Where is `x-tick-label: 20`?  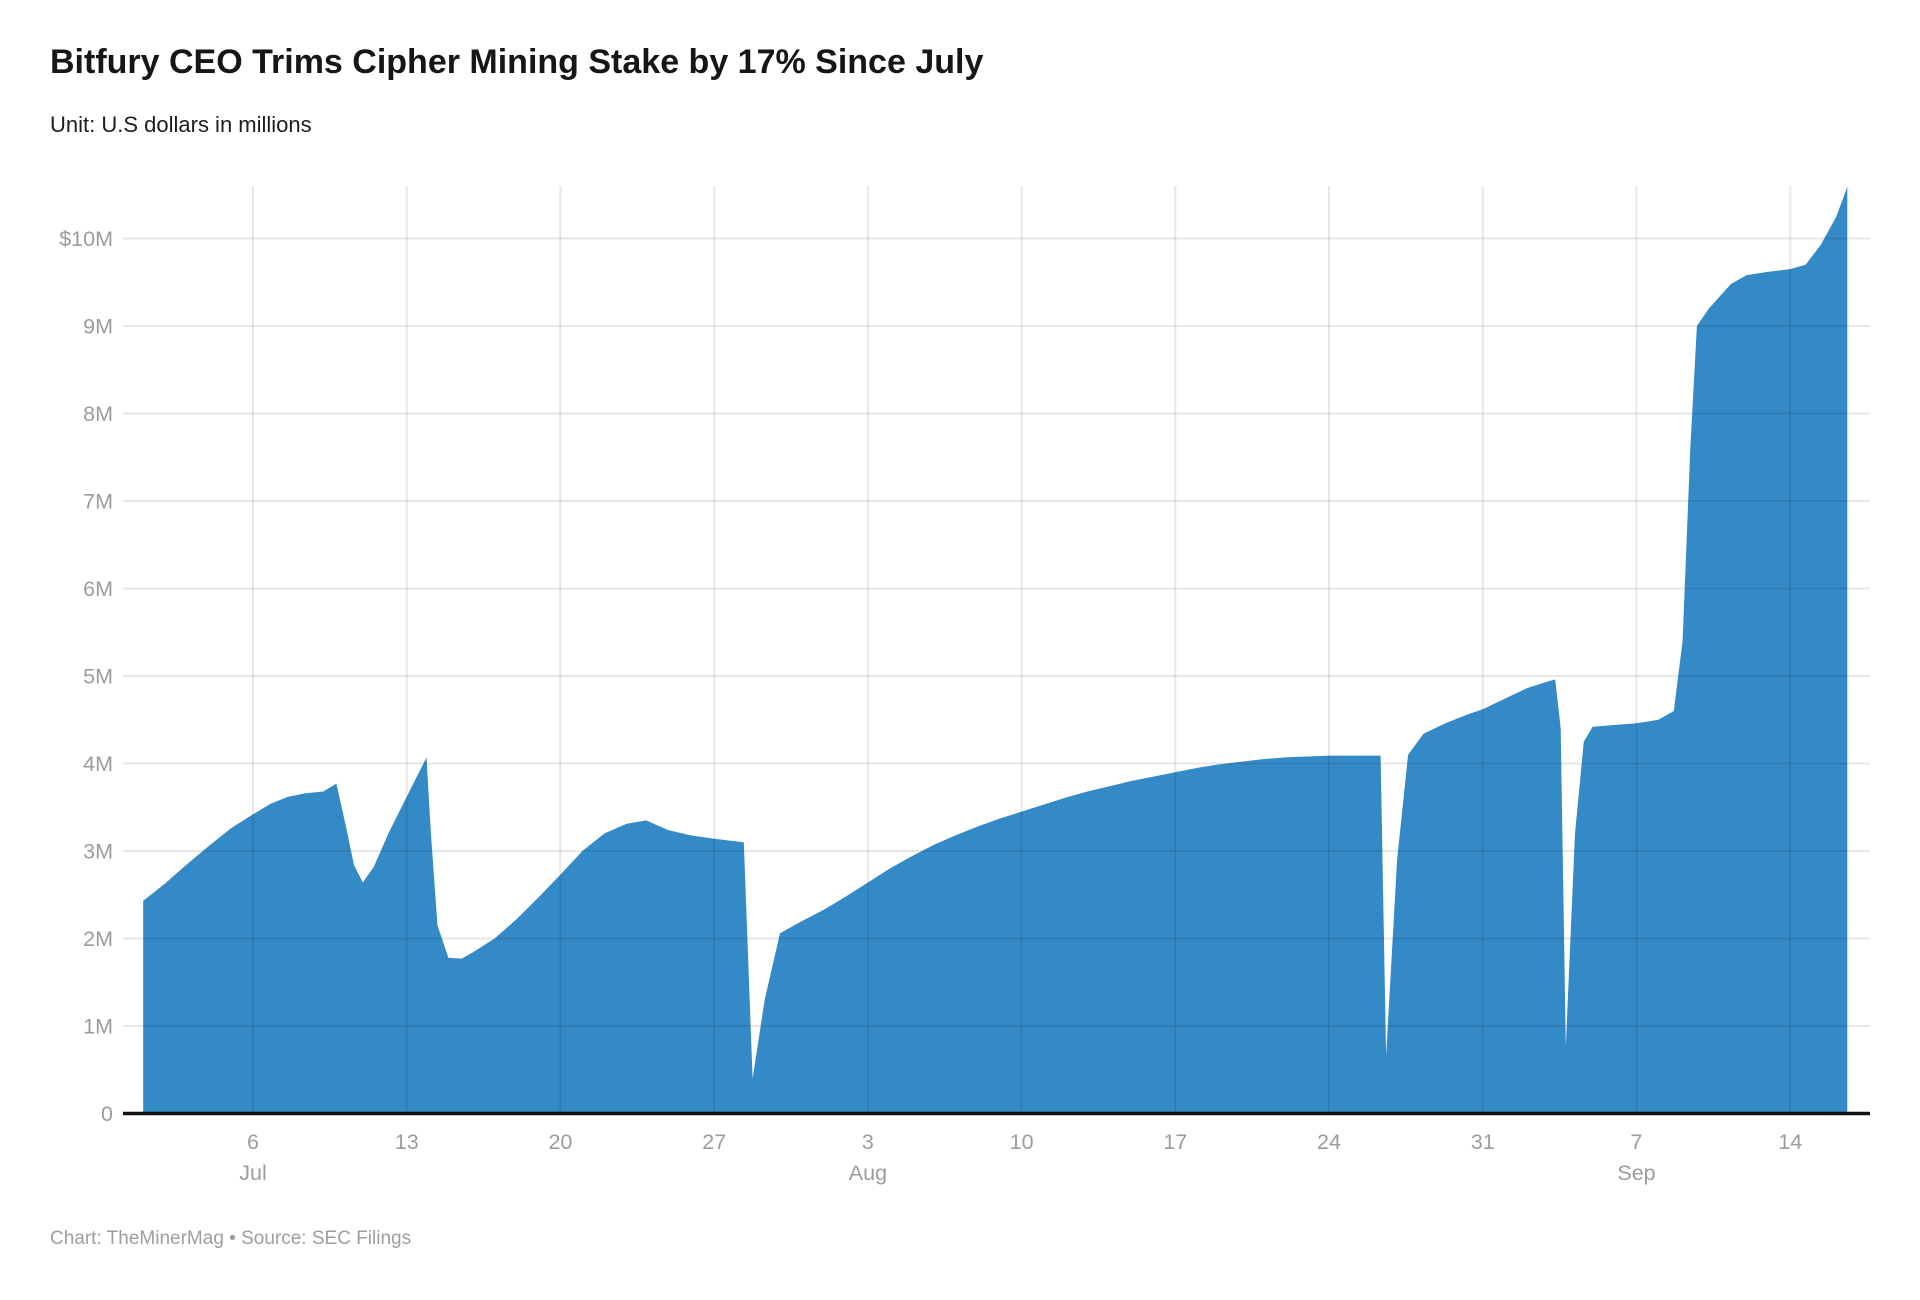
x-tick-label: 20 is located at coordinates (560, 1142).